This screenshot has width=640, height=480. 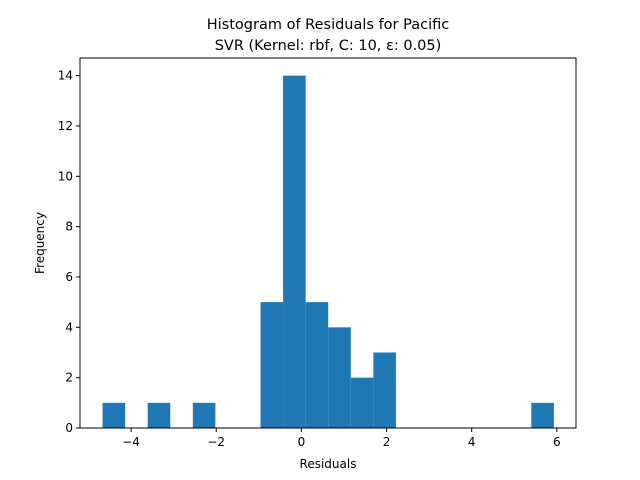 I want to click on y-tick-label: 14, so click(x=65, y=76).